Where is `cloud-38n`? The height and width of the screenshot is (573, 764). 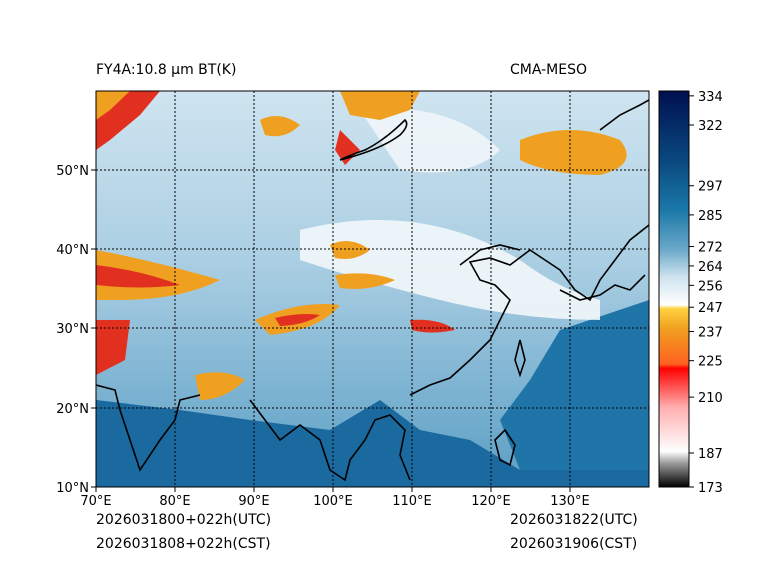 cloud-38n is located at coordinates (365, 281).